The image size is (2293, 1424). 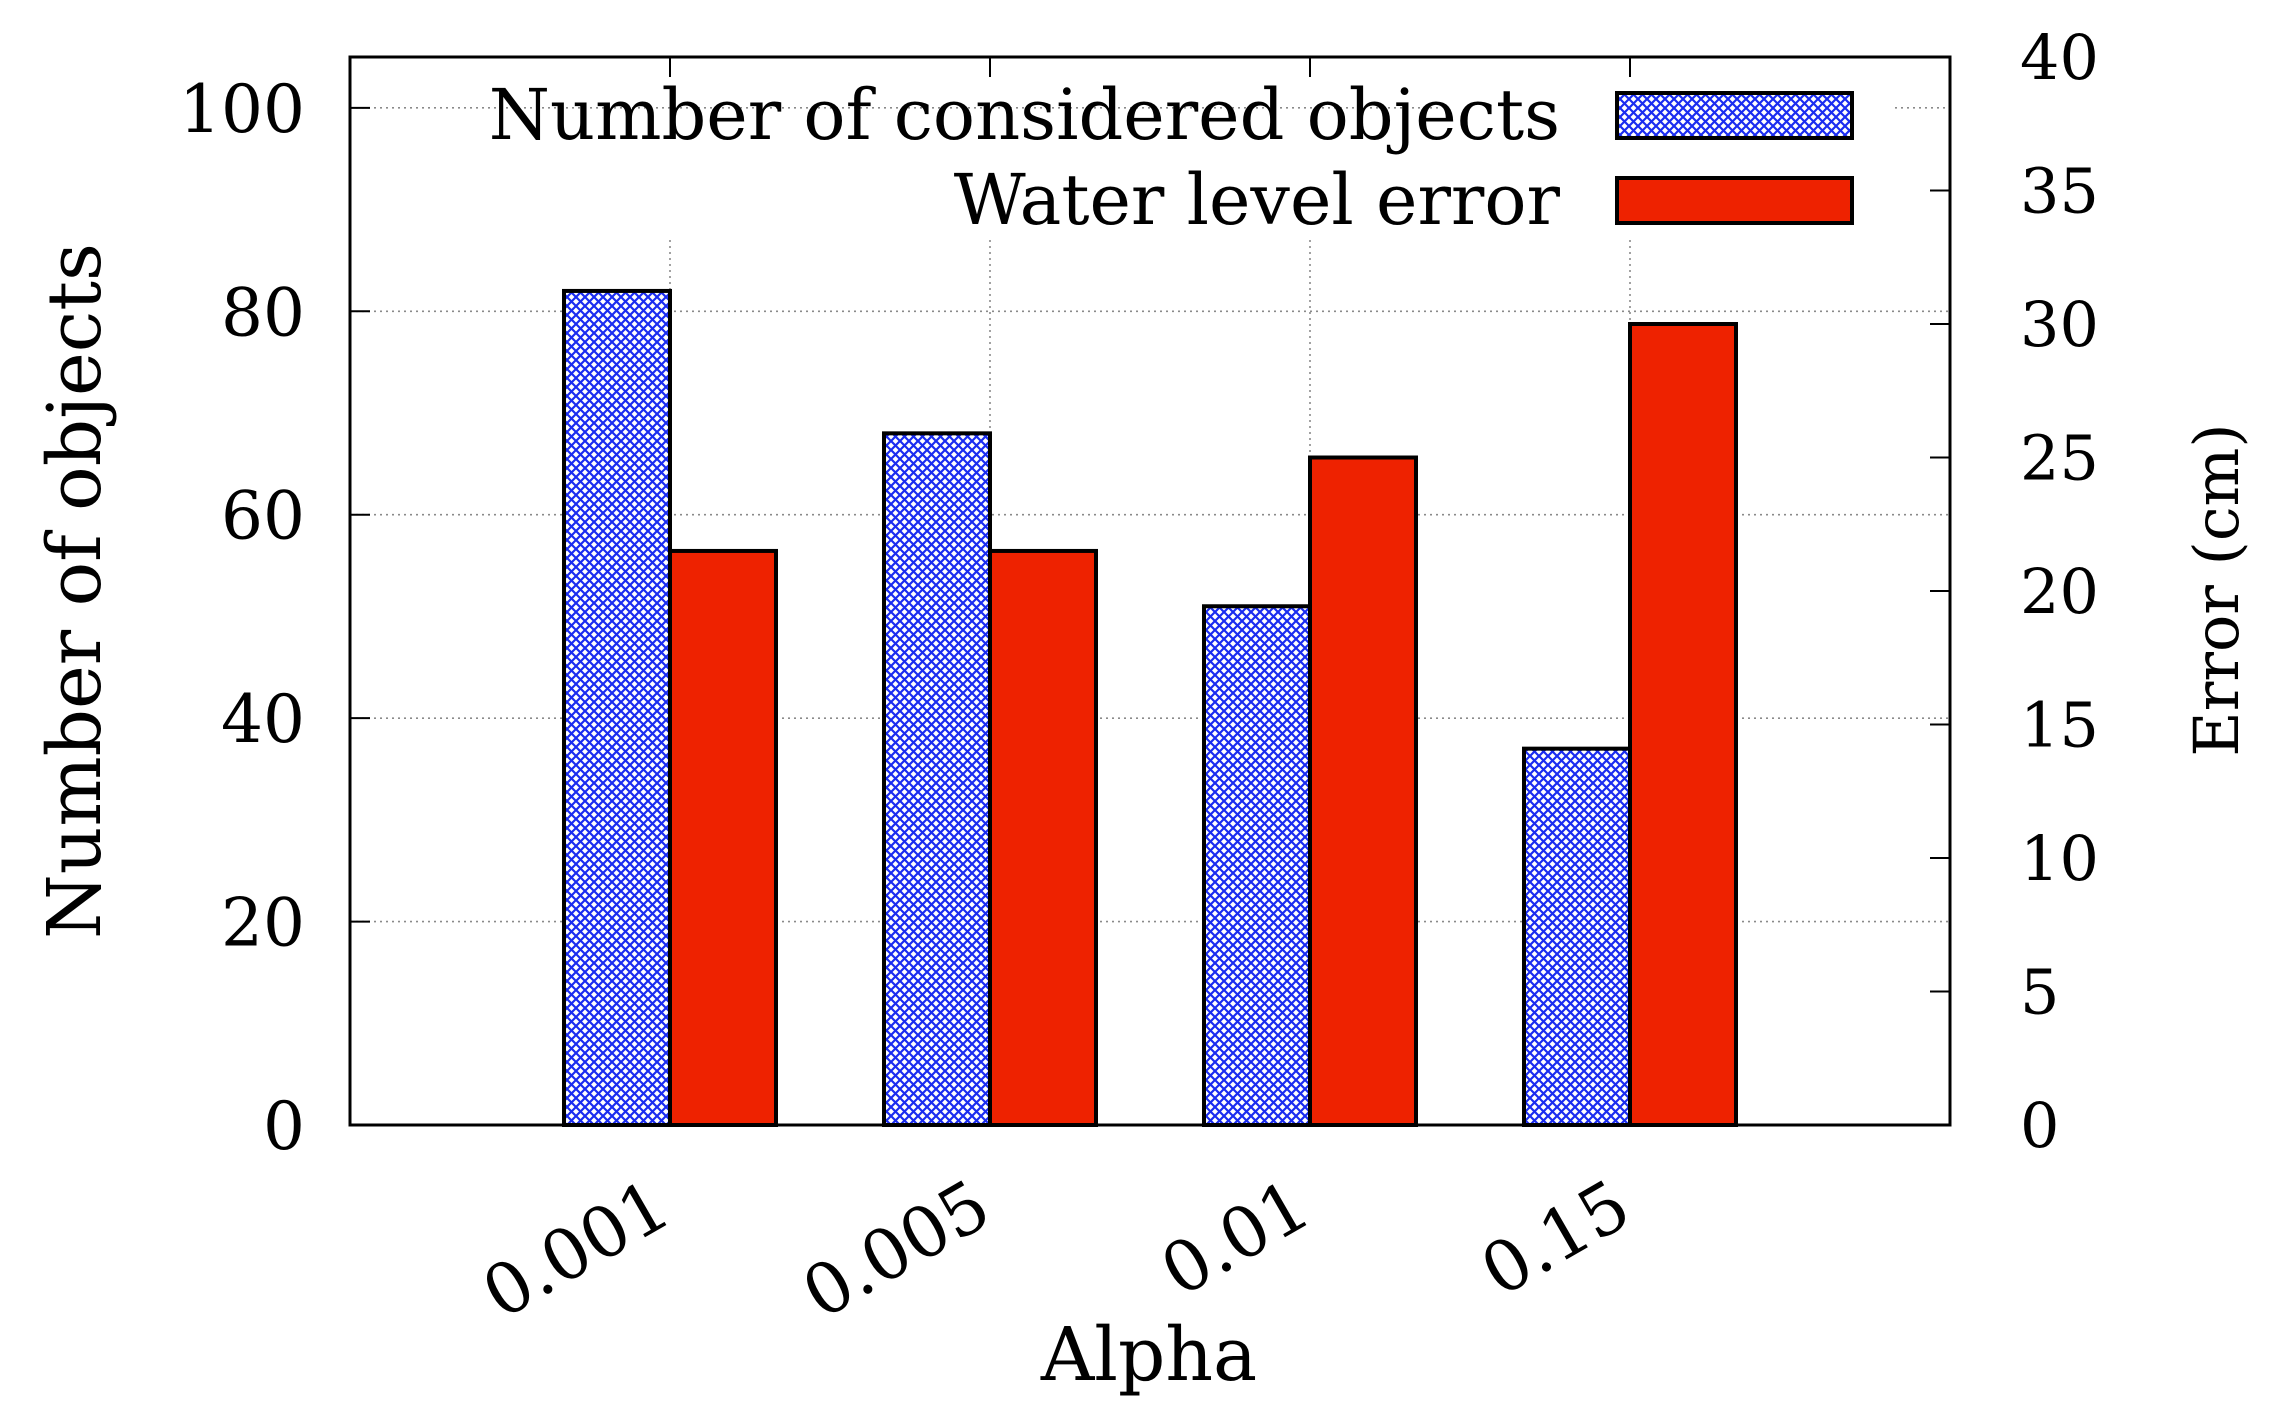 I want to click on y-tick-label-4: 80, so click(x=263, y=312).